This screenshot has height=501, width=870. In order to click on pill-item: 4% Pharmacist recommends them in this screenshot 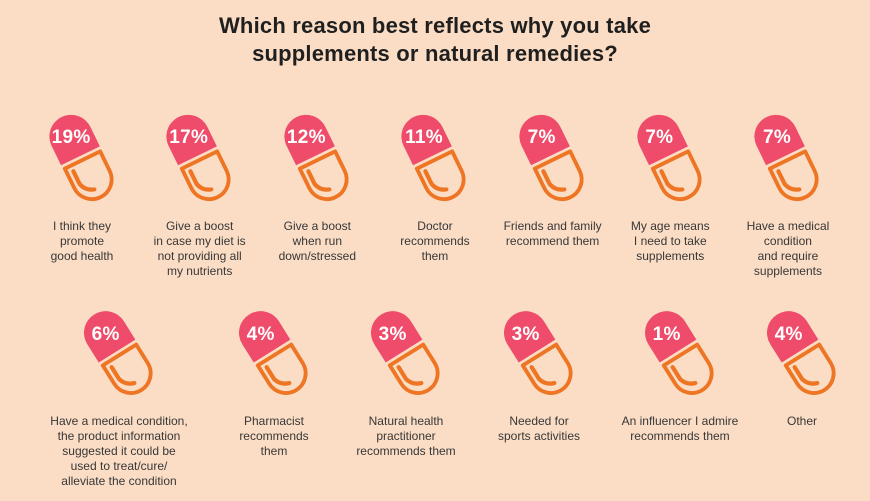, I will do `click(274, 395)`.